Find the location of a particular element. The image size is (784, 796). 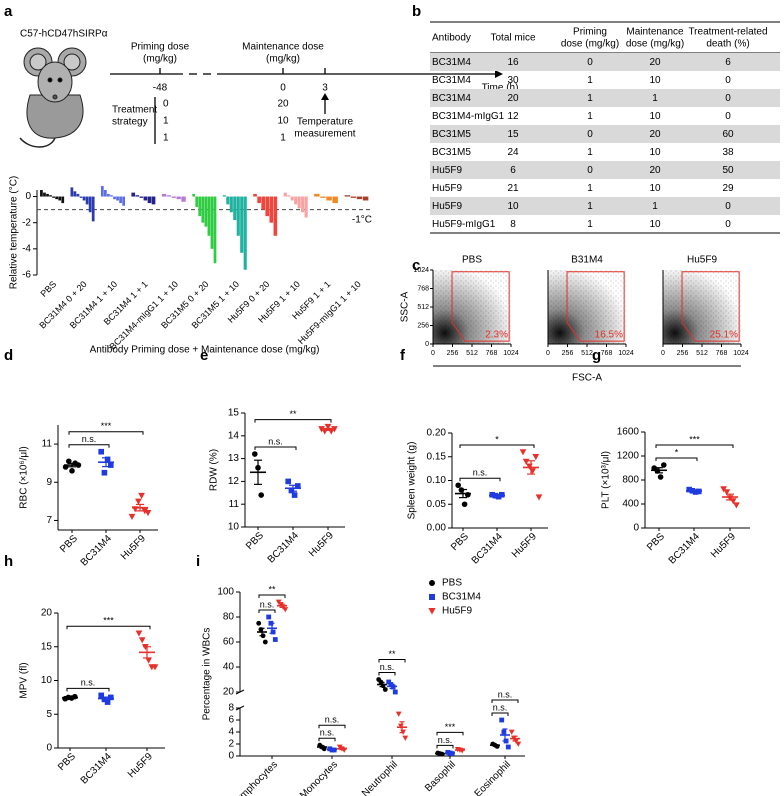

y-tick-label: 40 is located at coordinates (229, 667).